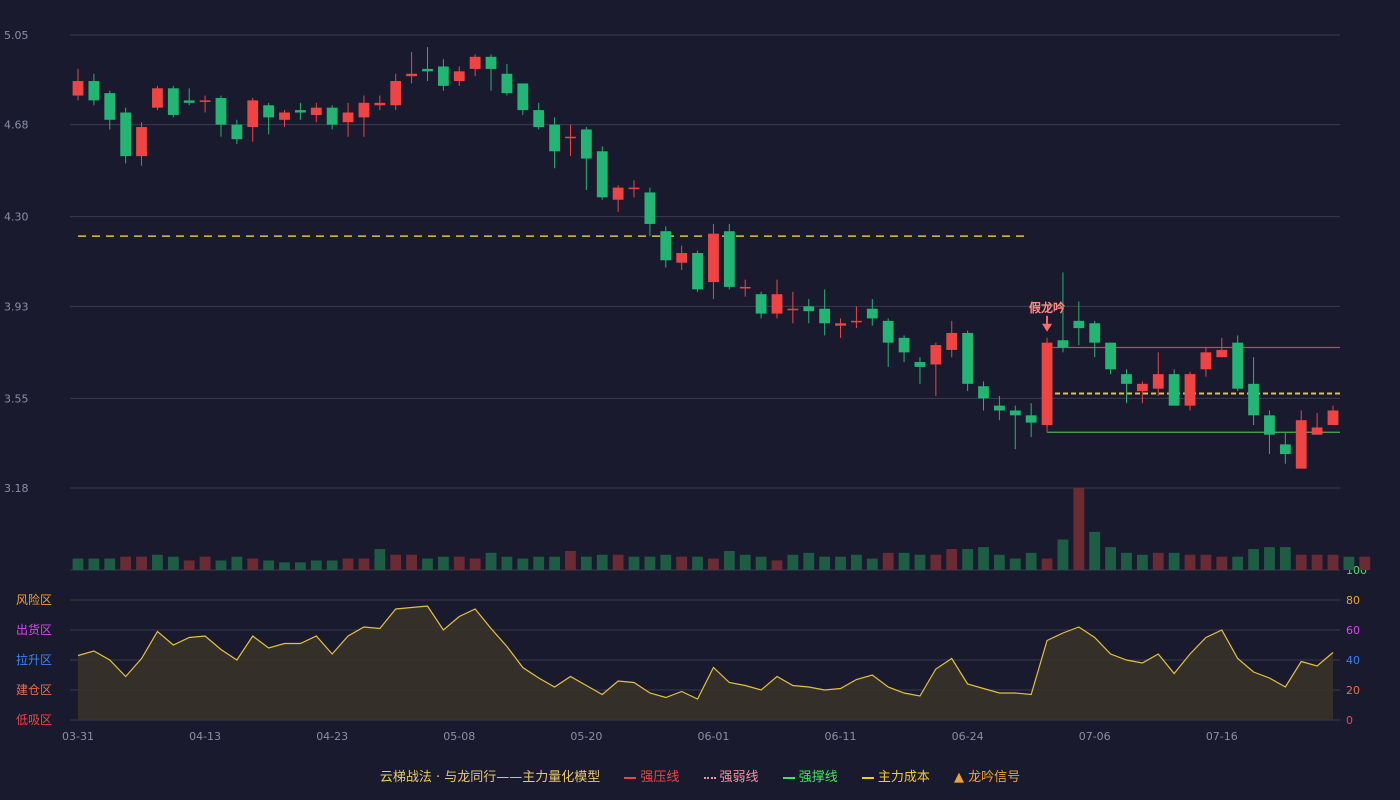 The height and width of the screenshot is (800, 1400). What do you see at coordinates (16, 306) in the screenshot?
I see `price-tick-label: 3.93` at bounding box center [16, 306].